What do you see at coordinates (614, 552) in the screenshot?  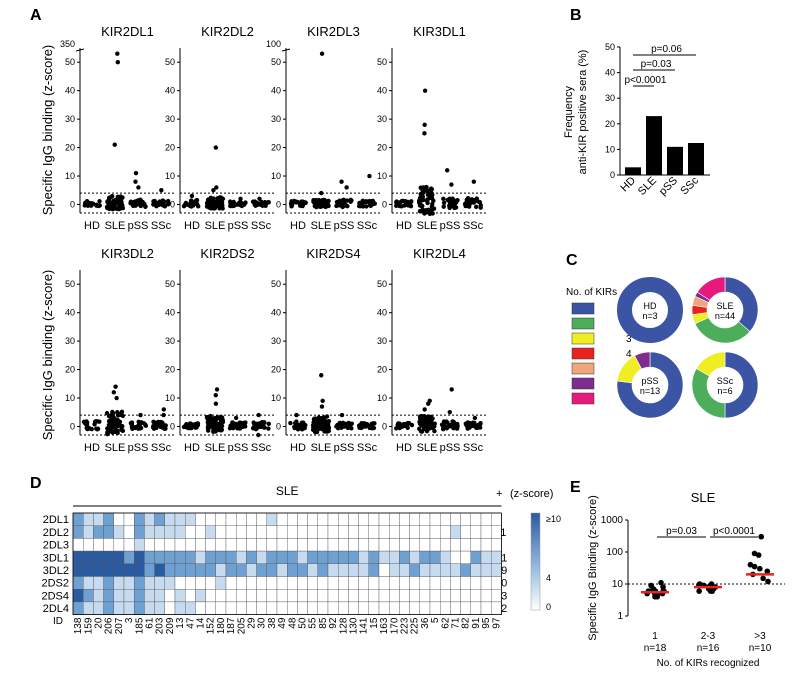 I see `scatter-e-y-tick-label: 100` at bounding box center [614, 552].